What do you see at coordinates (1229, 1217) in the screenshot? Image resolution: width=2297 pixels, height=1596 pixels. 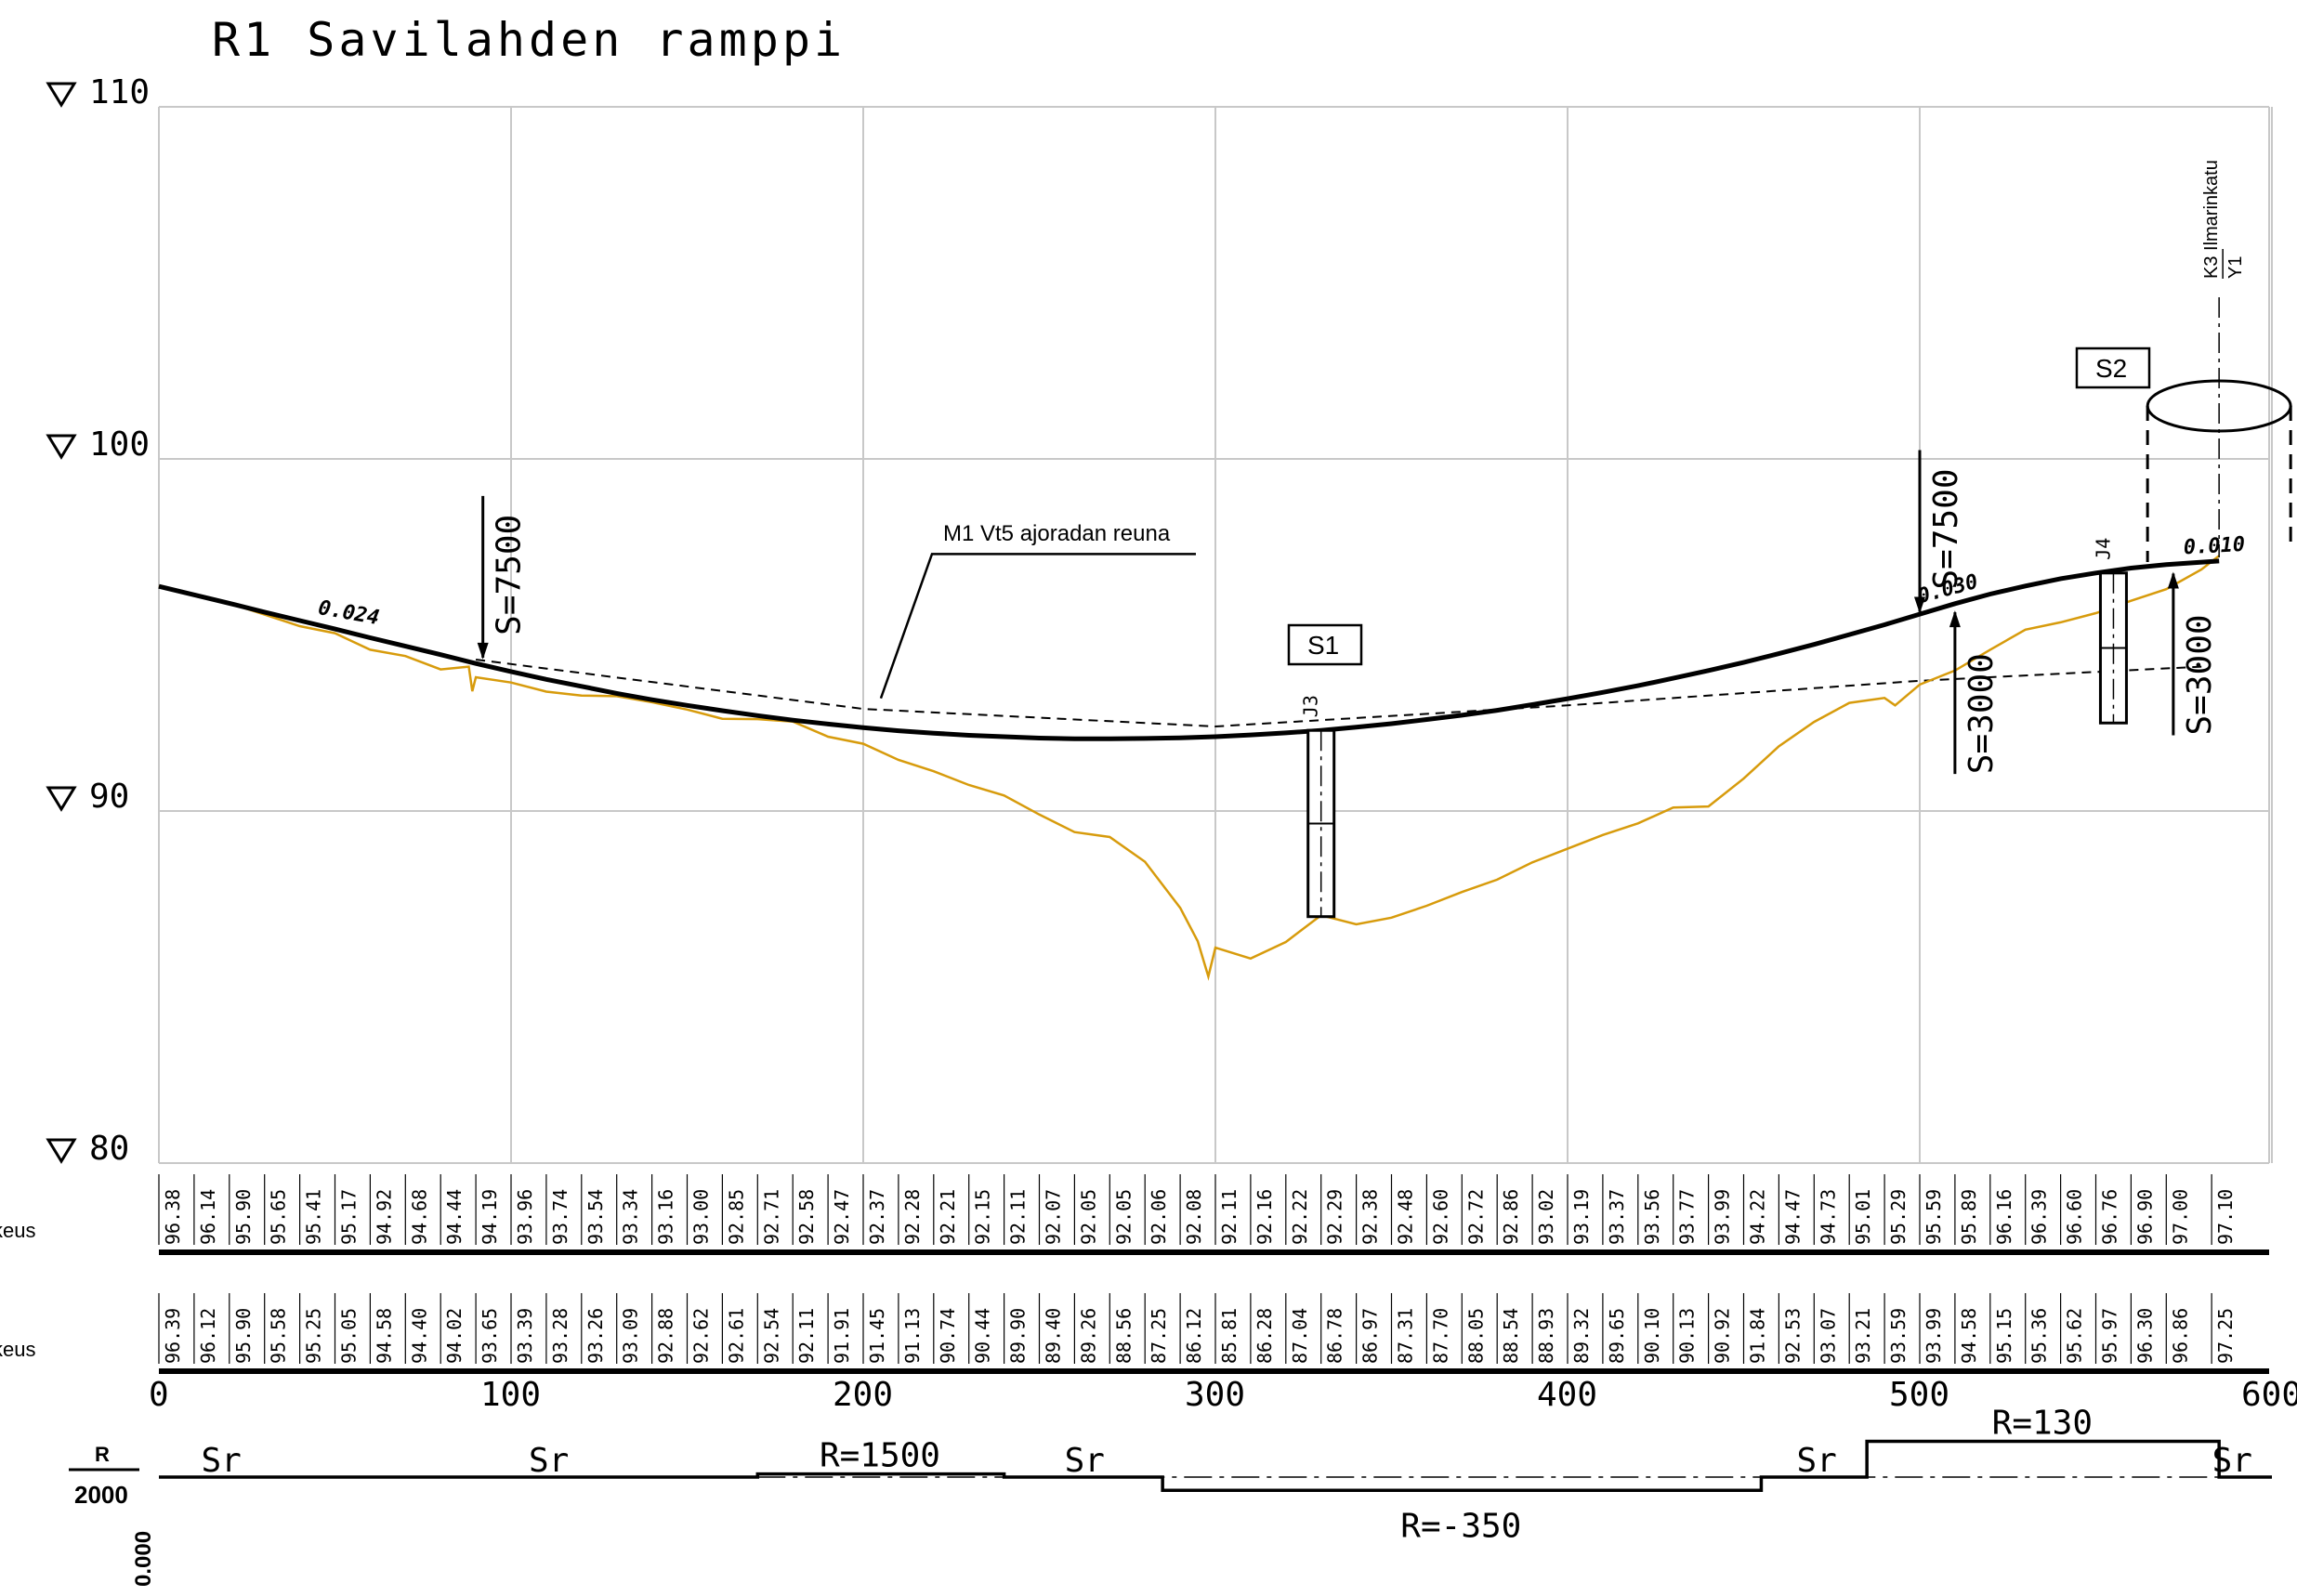 I see `design-row-value: 92.11` at bounding box center [1229, 1217].